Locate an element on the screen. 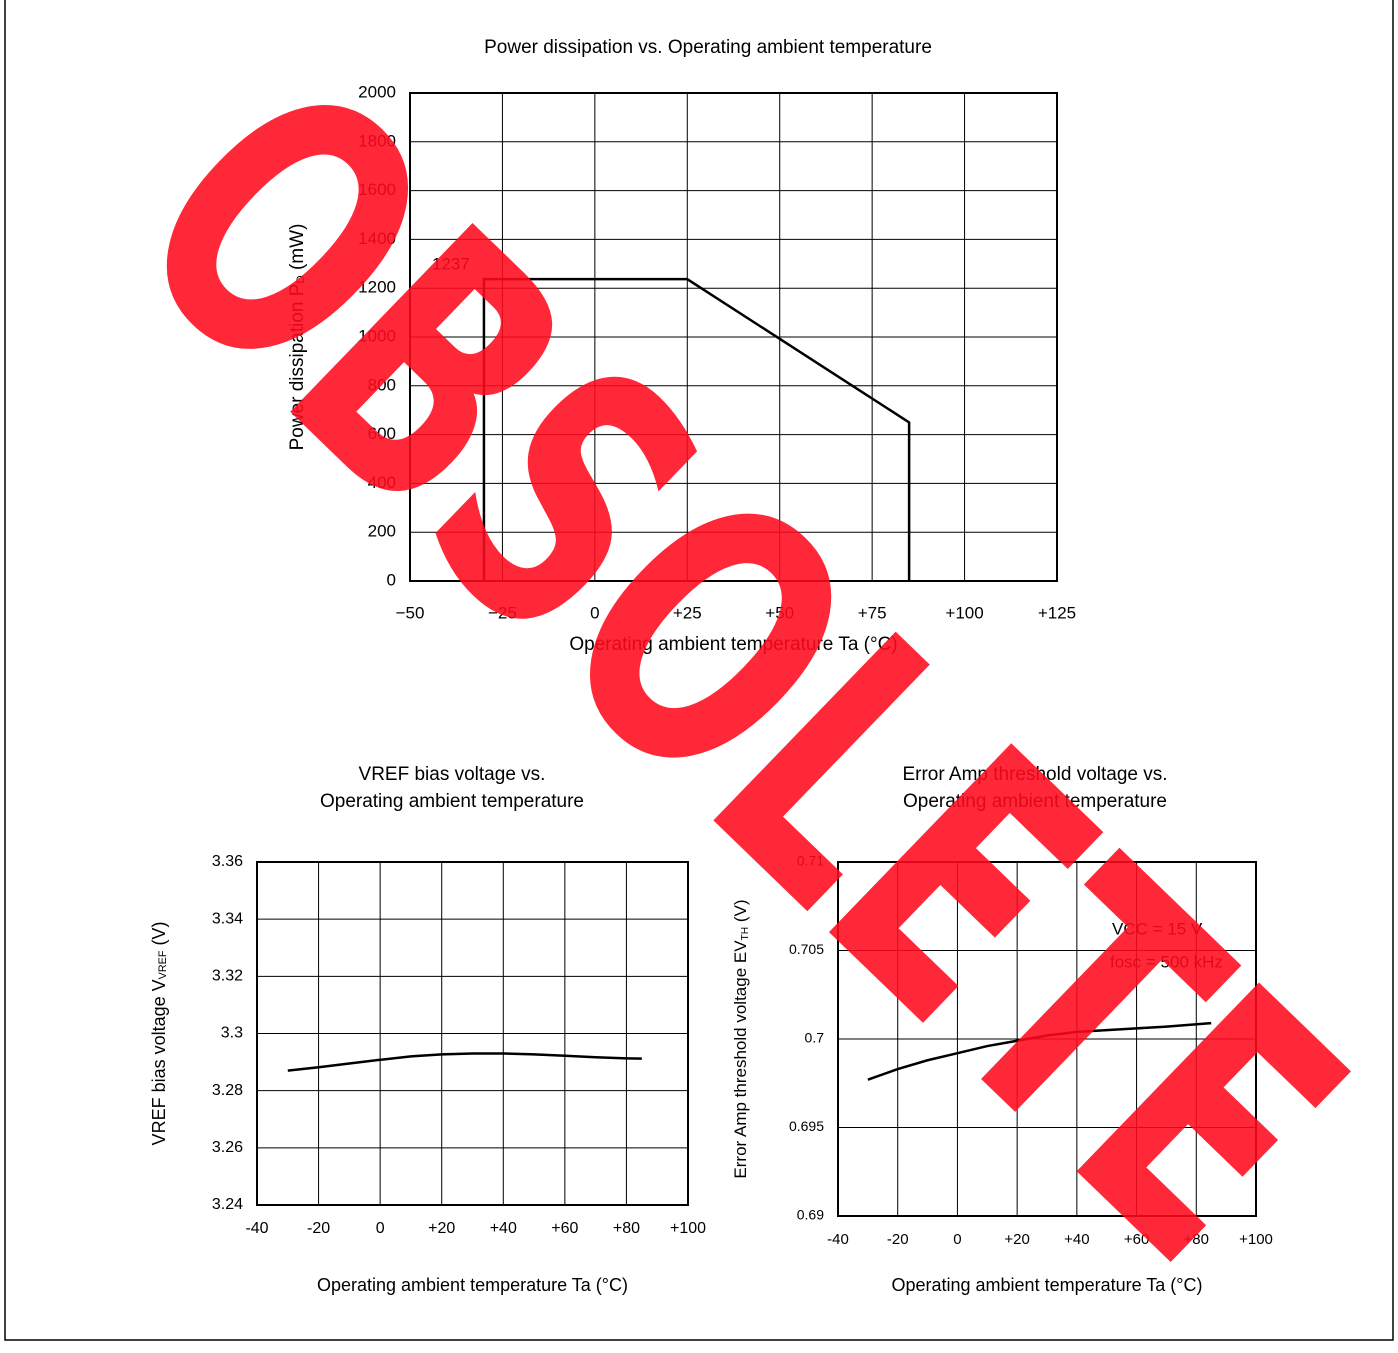 The height and width of the screenshot is (1353, 1398). y-tick-label: 600 is located at coordinates (382, 433).